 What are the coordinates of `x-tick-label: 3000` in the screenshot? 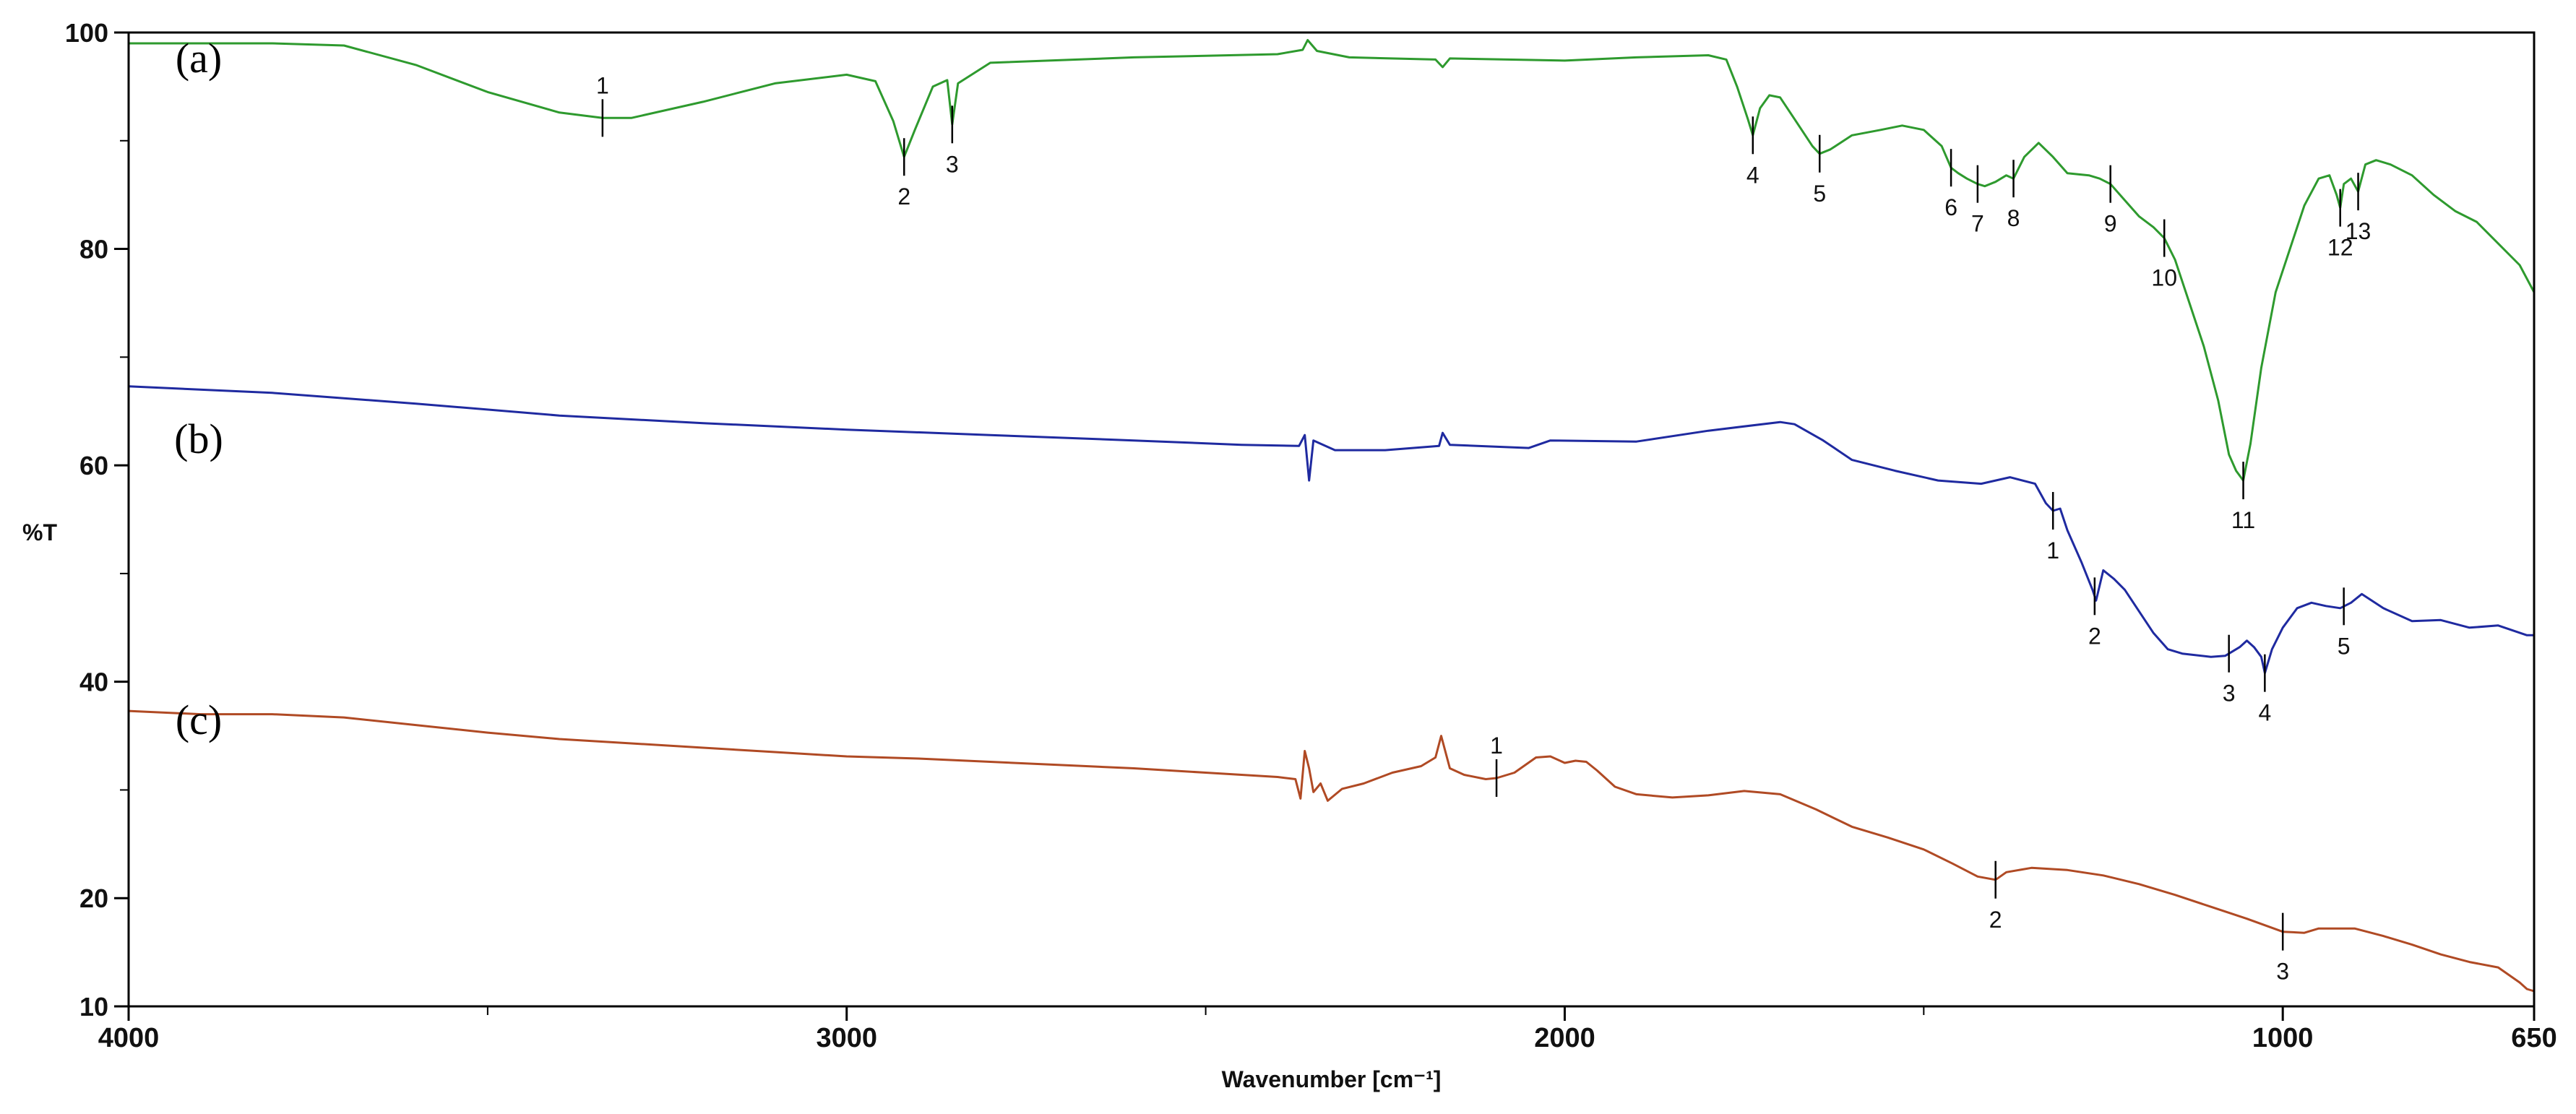 It's located at (846, 1038).